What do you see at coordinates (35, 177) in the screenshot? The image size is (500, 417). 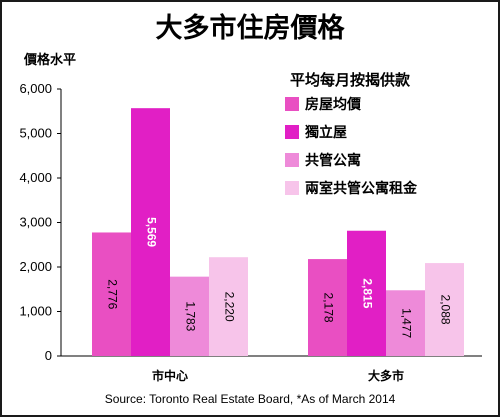 I see `y-tick-label: 4,000` at bounding box center [35, 177].